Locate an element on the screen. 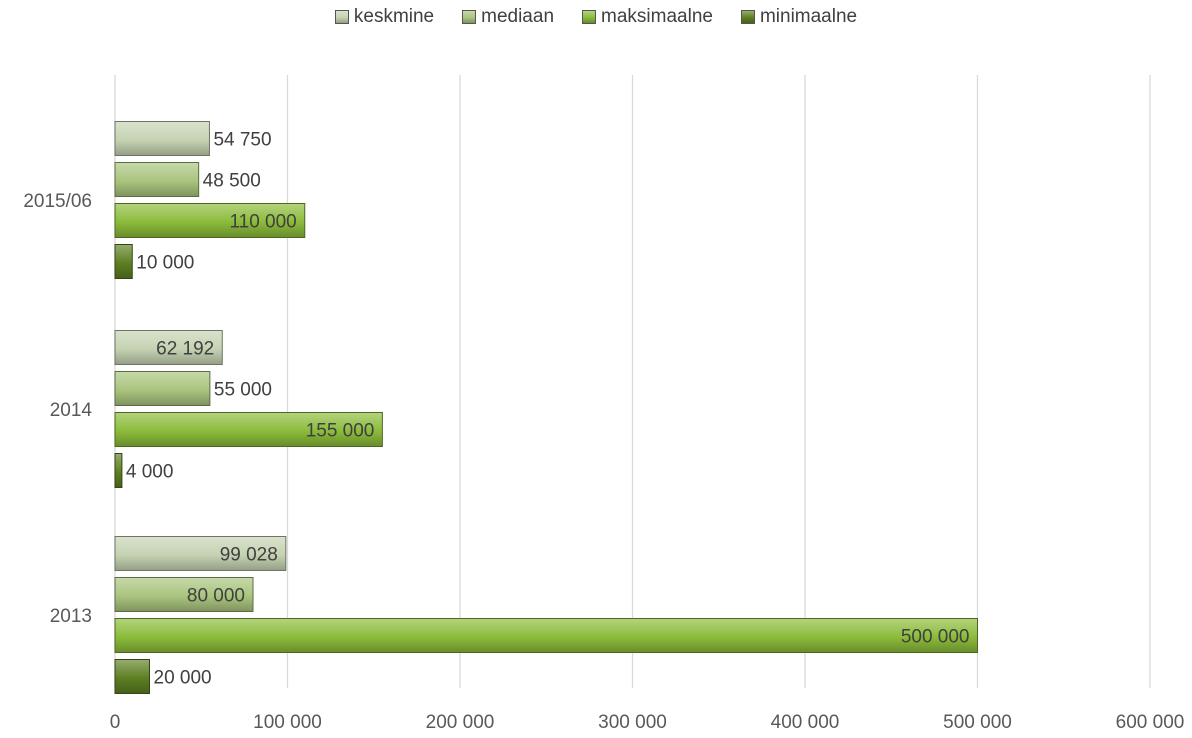 This screenshot has width=1192, height=738. legend-item: keskmine is located at coordinates (384, 17).